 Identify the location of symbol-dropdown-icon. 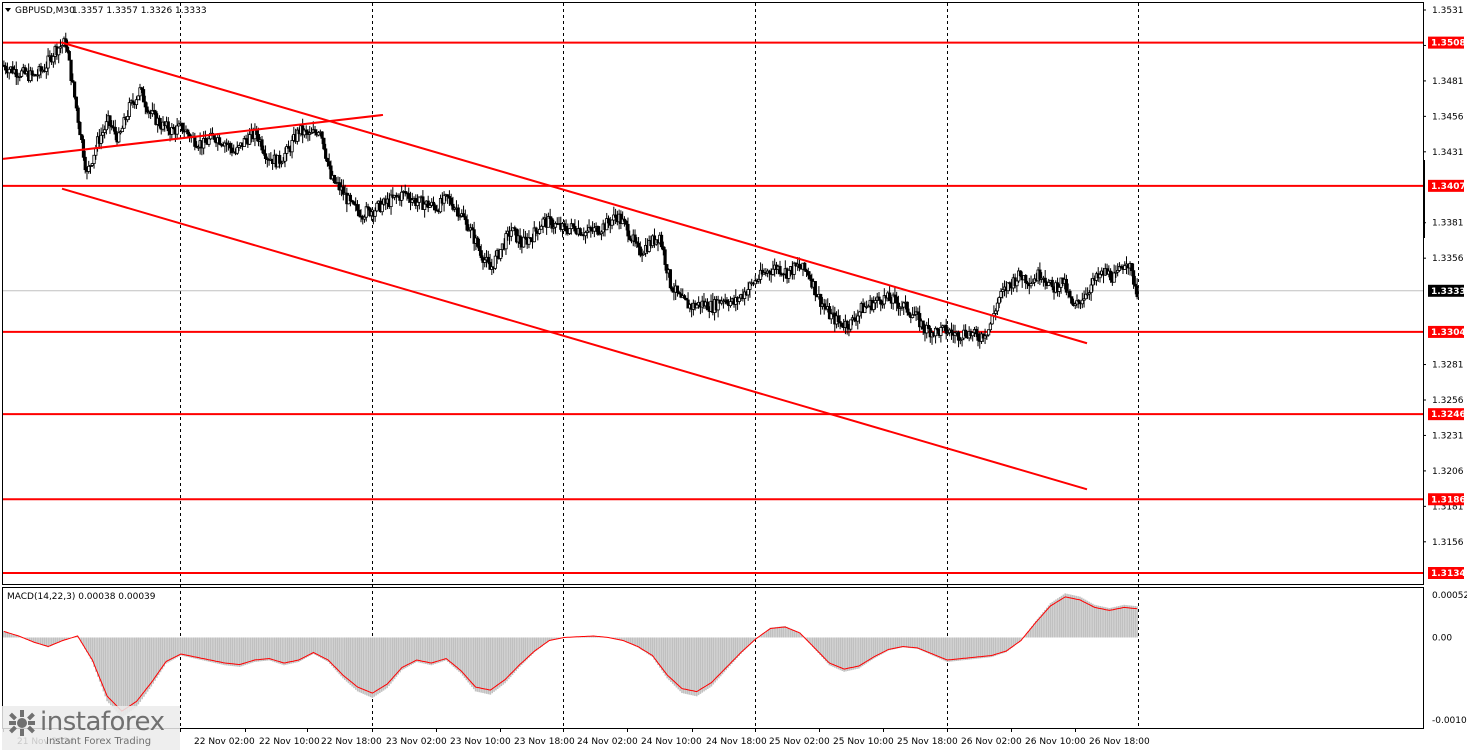
(8, 10).